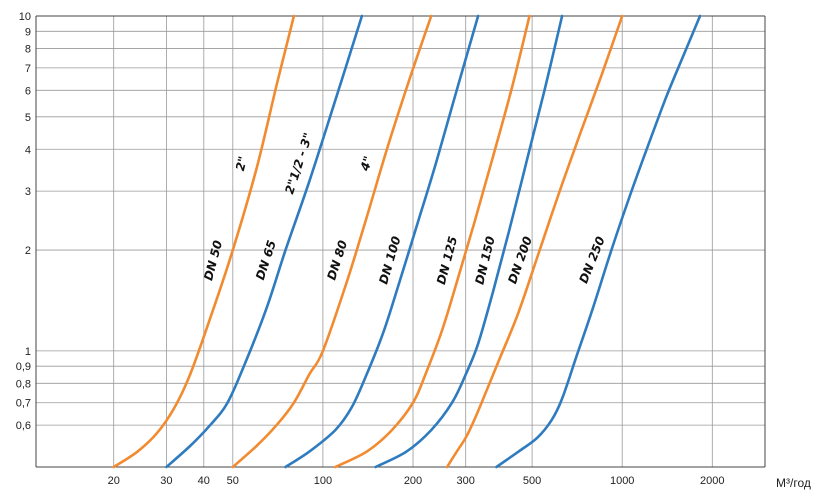  I want to click on x-tick-label: 40, so click(204, 481).